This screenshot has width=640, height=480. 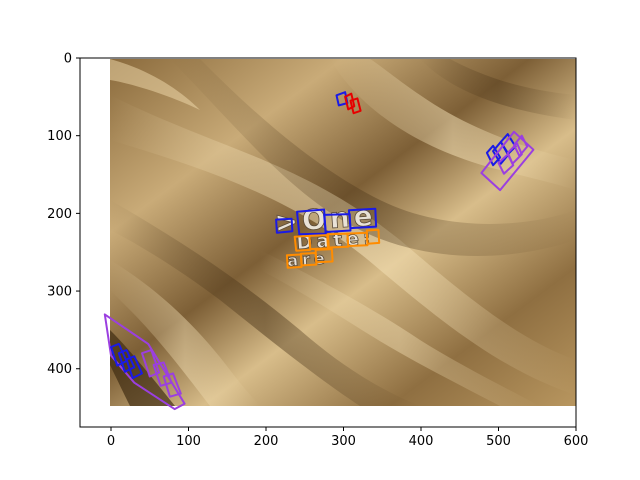 What do you see at coordinates (188, 441) in the screenshot?
I see `x-tick-label: 100` at bounding box center [188, 441].